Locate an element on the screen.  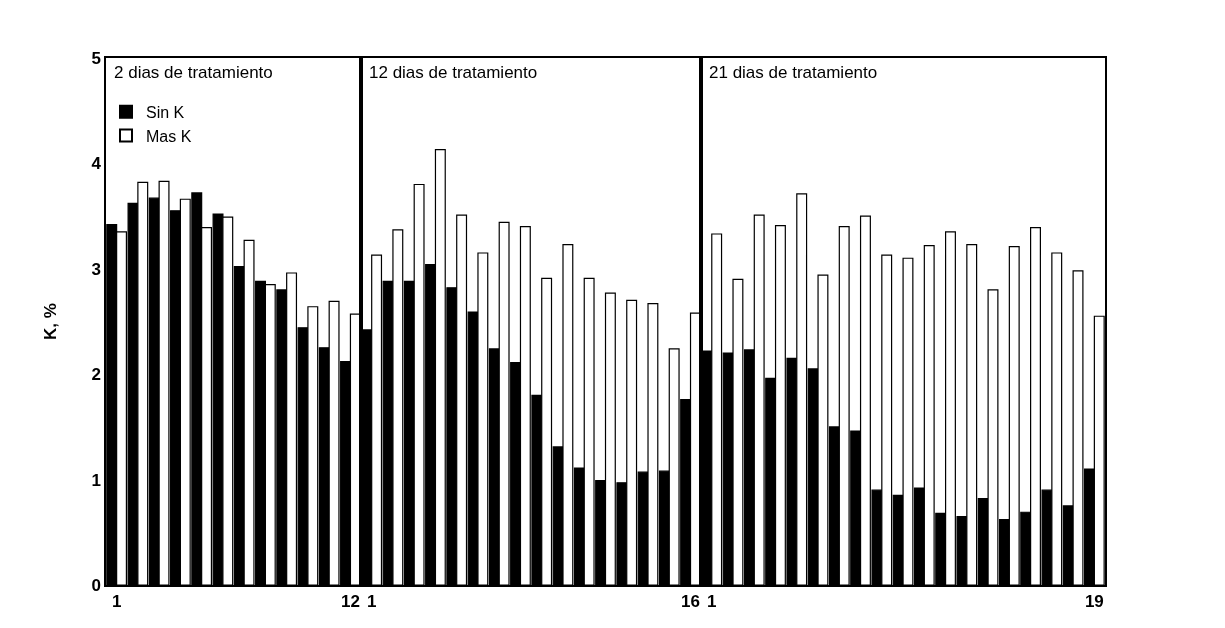
y-axis-title: K, % is located at coordinates (51, 321).